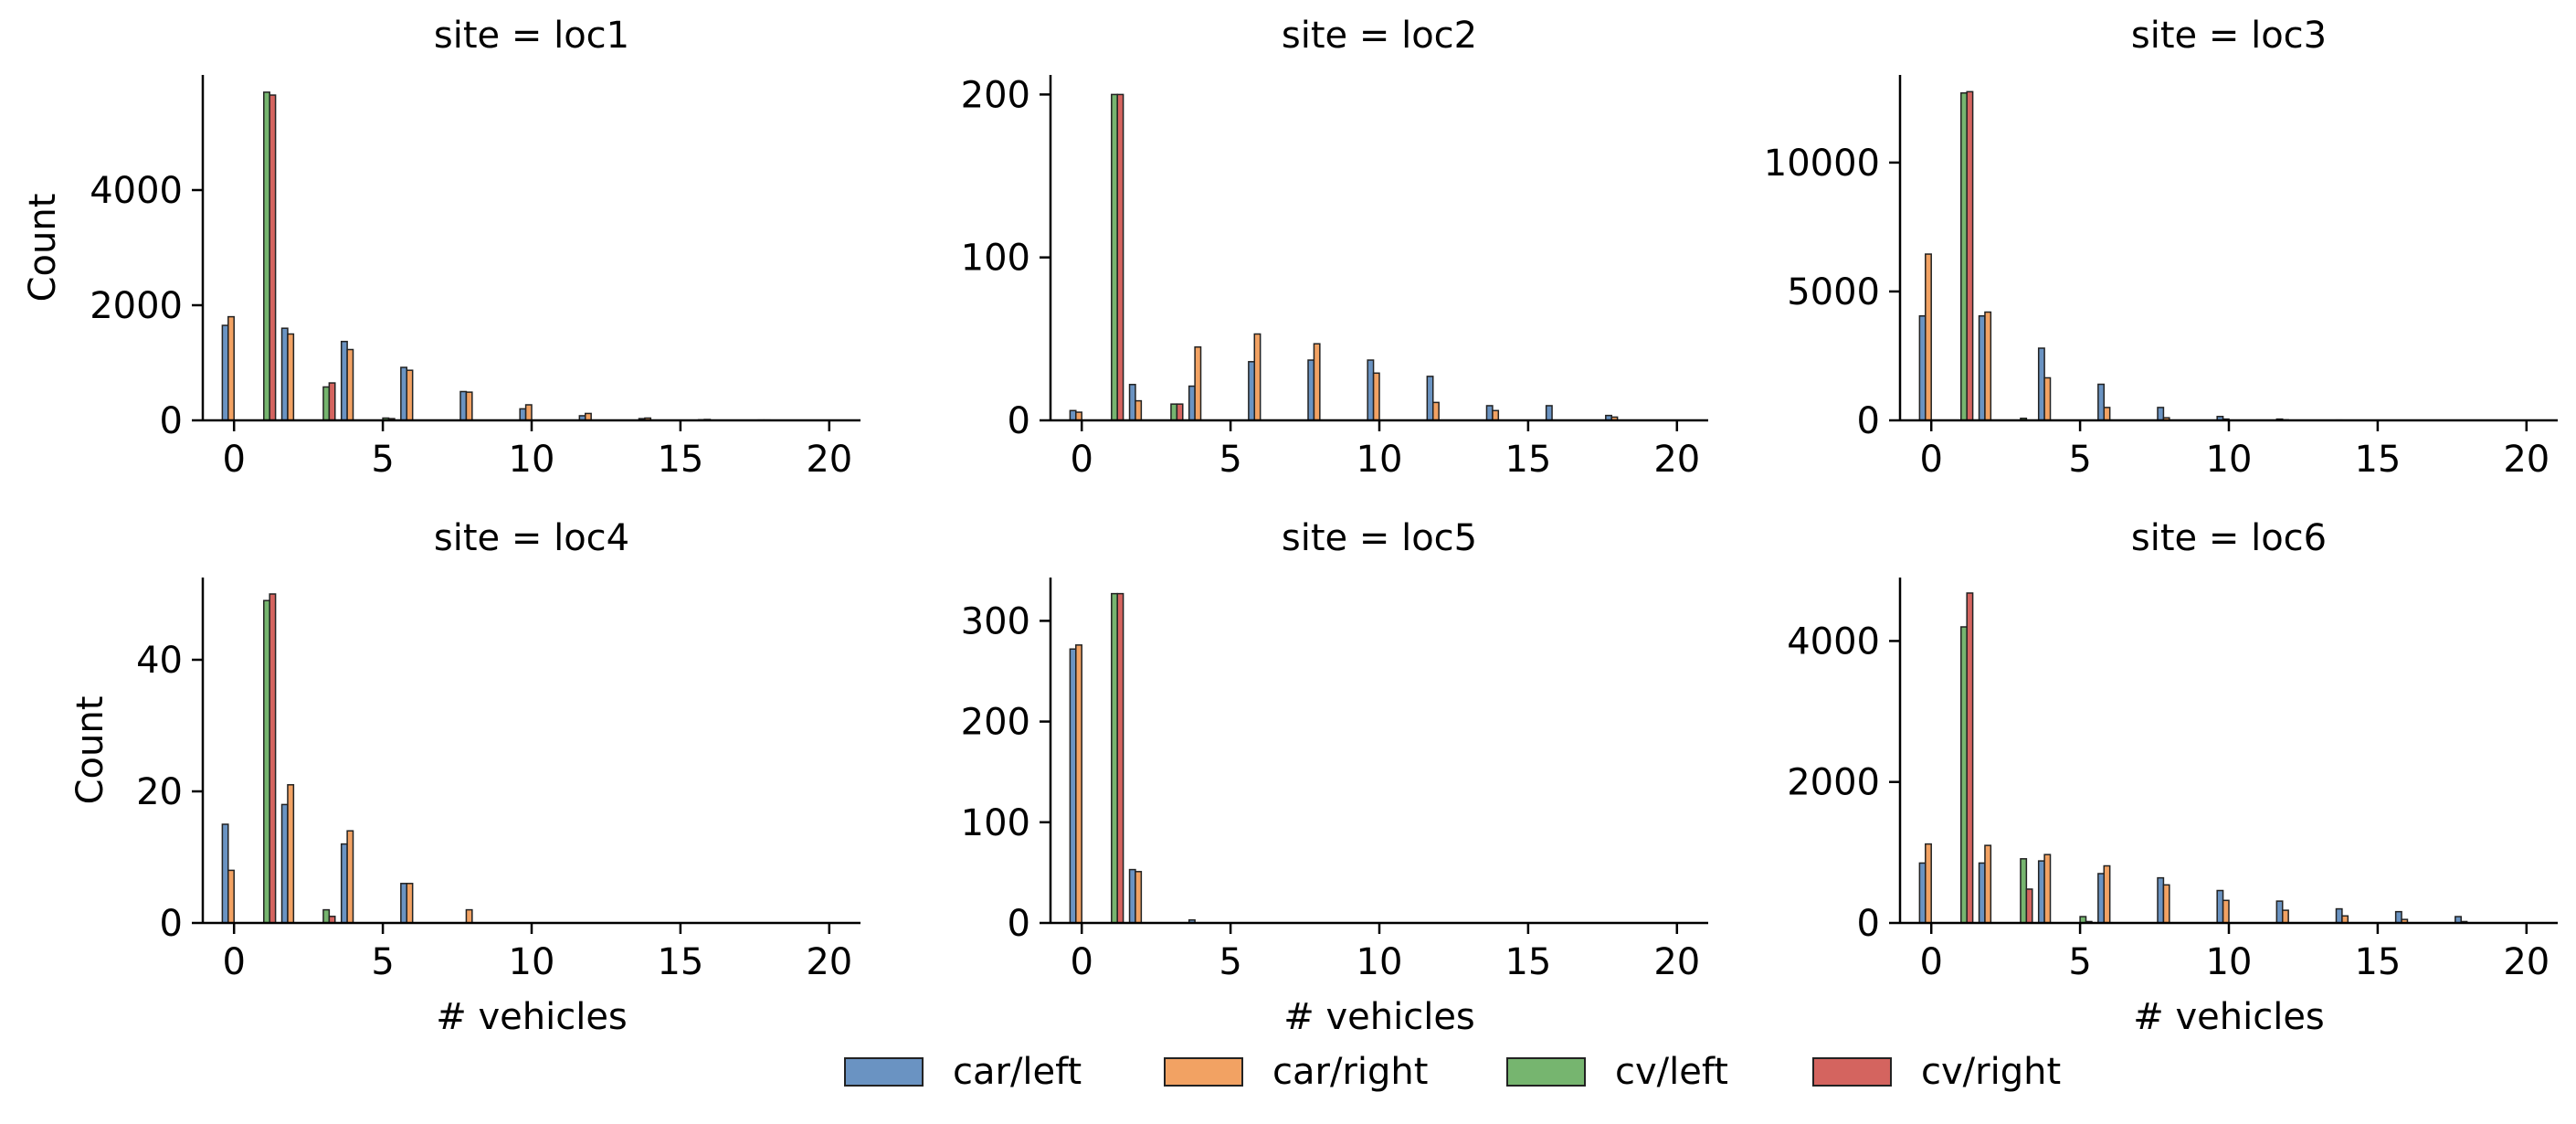  I want to click on panel-title: site = loc5, so click(1379, 538).